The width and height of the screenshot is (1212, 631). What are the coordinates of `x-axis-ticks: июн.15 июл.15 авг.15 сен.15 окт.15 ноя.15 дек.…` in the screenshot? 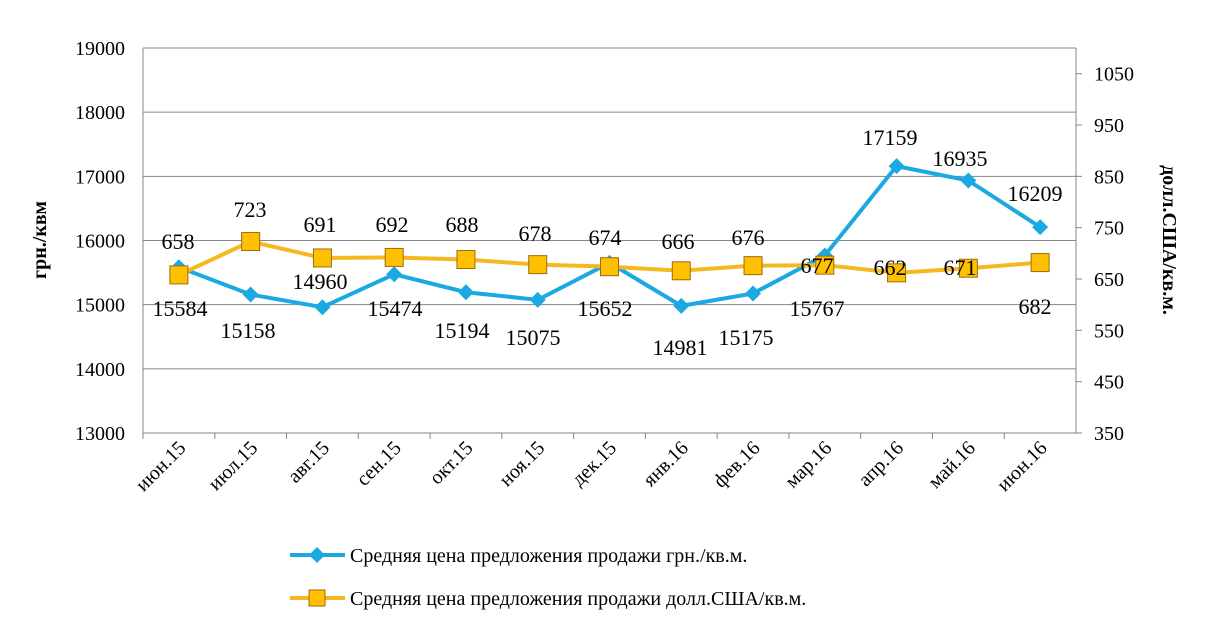 It's located at (591, 466).